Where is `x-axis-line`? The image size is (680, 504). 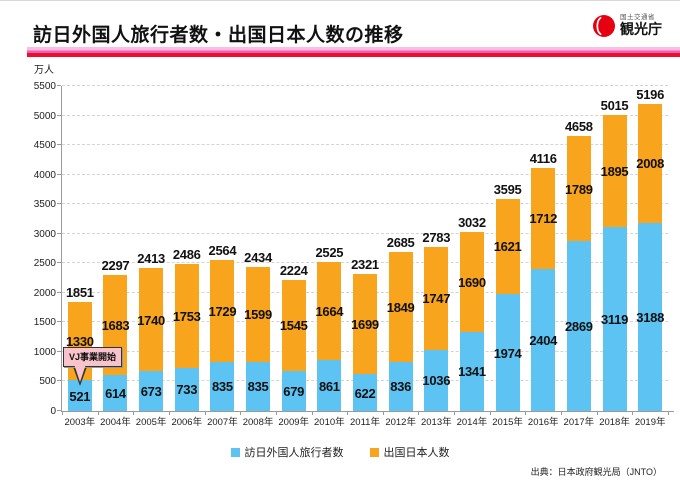 x-axis-line is located at coordinates (367, 411).